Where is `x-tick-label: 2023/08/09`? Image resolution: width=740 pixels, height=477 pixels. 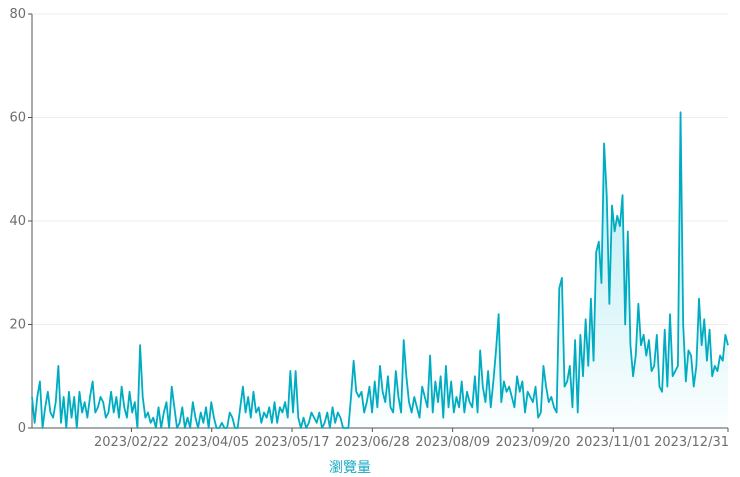 x-tick-label: 2023/08/09 is located at coordinates (452, 442).